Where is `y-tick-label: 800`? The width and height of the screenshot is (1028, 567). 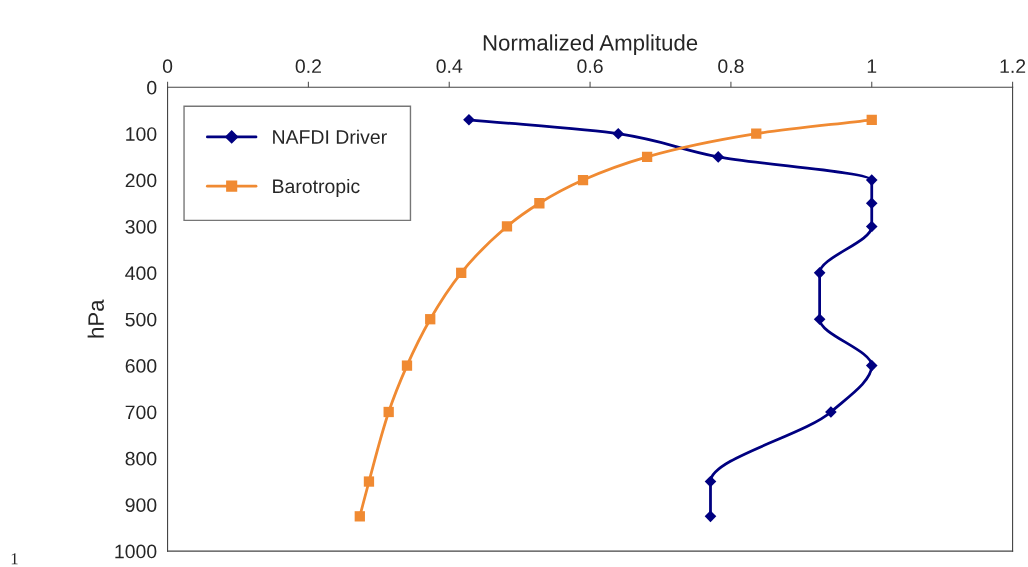
y-tick-label: 800 is located at coordinates (141, 458).